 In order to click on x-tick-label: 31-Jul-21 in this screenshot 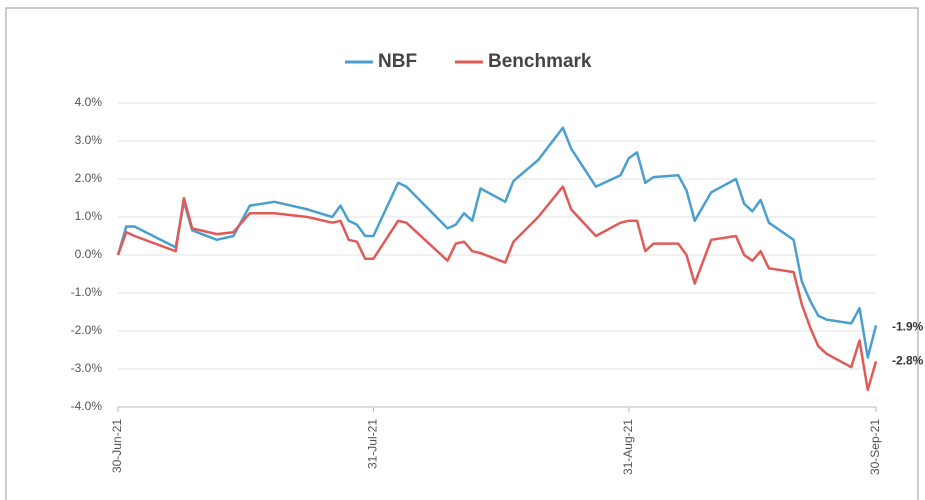, I will do `click(373, 444)`.